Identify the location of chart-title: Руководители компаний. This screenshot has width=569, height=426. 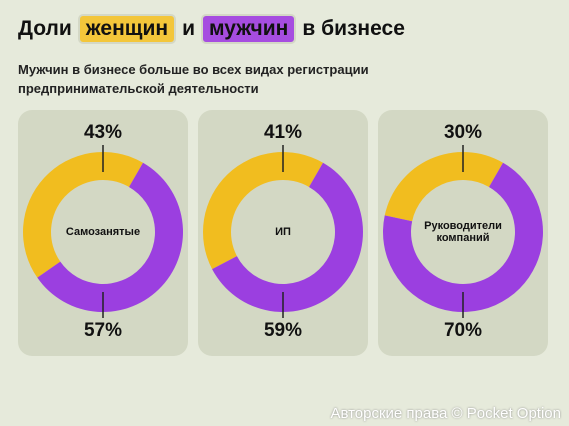
(463, 232).